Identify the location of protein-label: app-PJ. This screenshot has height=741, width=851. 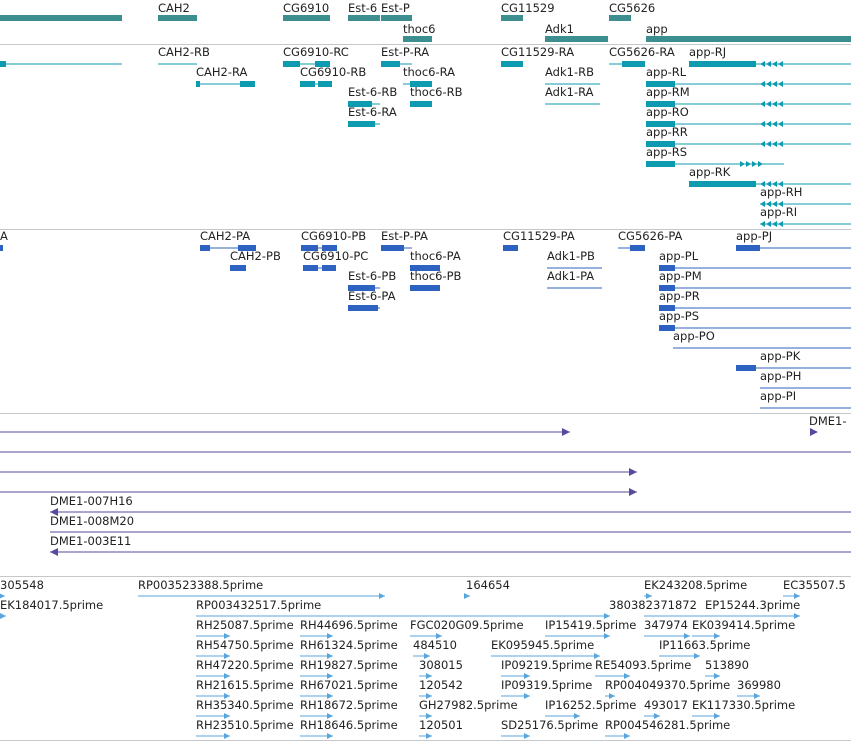
(754, 236).